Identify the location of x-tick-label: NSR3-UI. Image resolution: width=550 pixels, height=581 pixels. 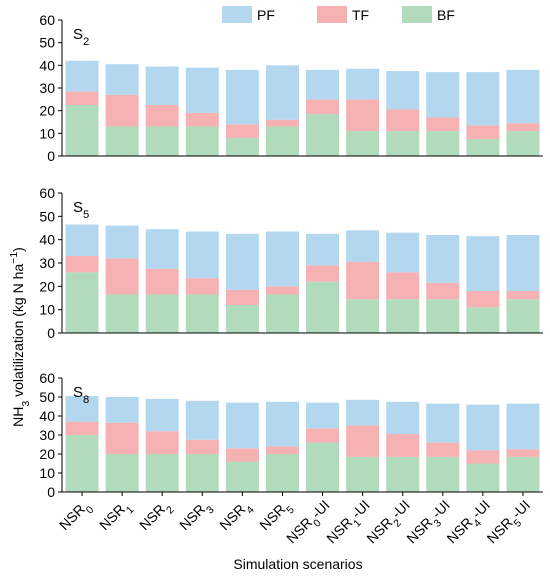
(430, 524).